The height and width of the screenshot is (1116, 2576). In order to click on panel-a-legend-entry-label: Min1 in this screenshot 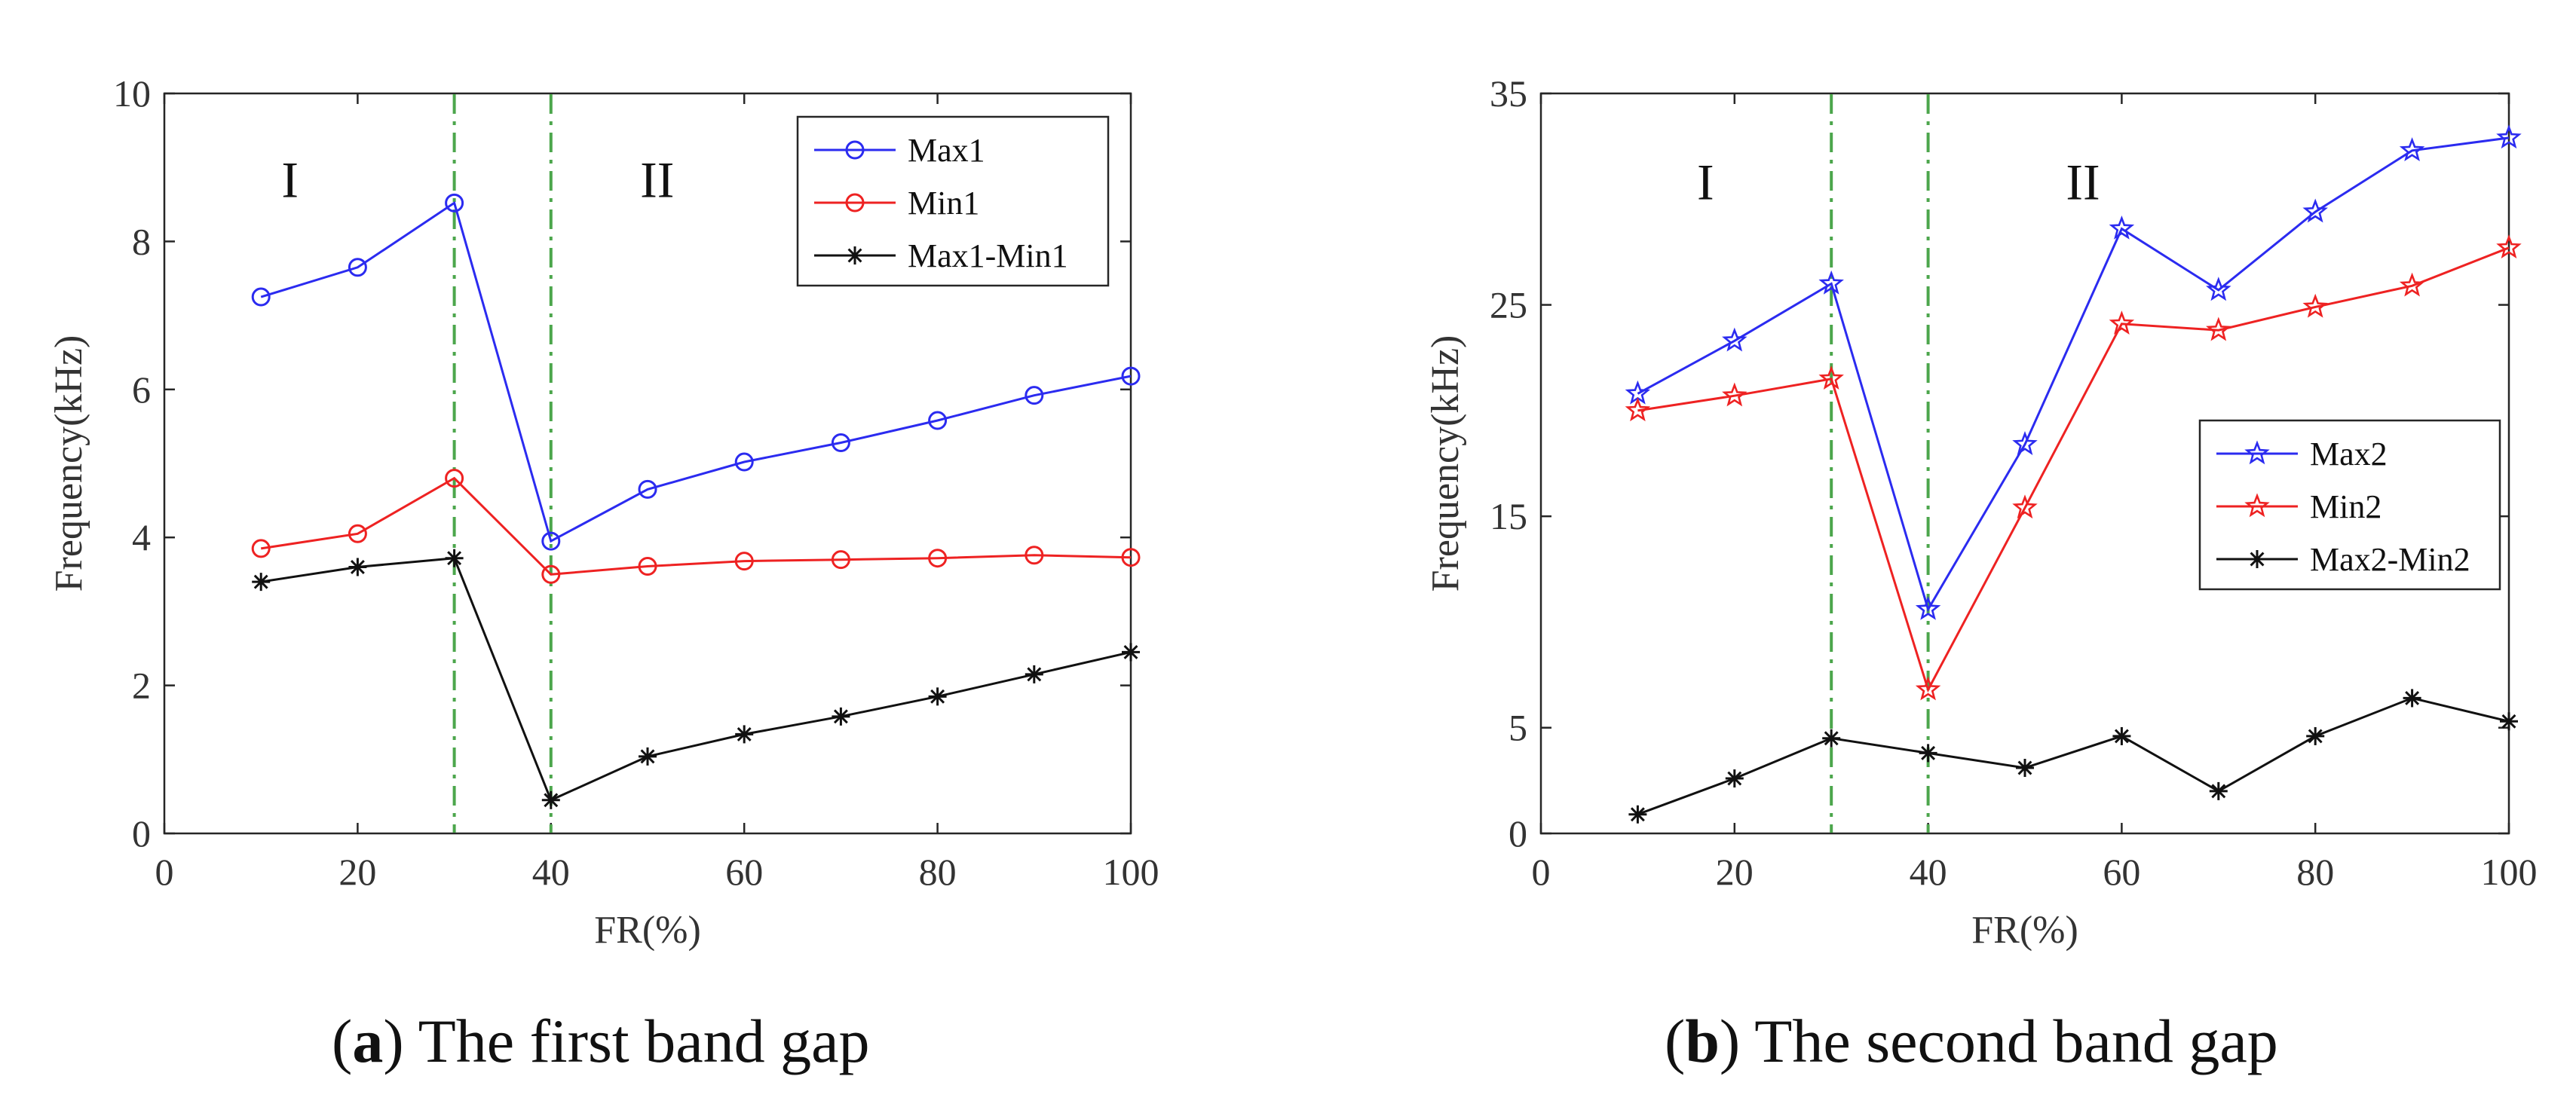, I will do `click(943, 203)`.